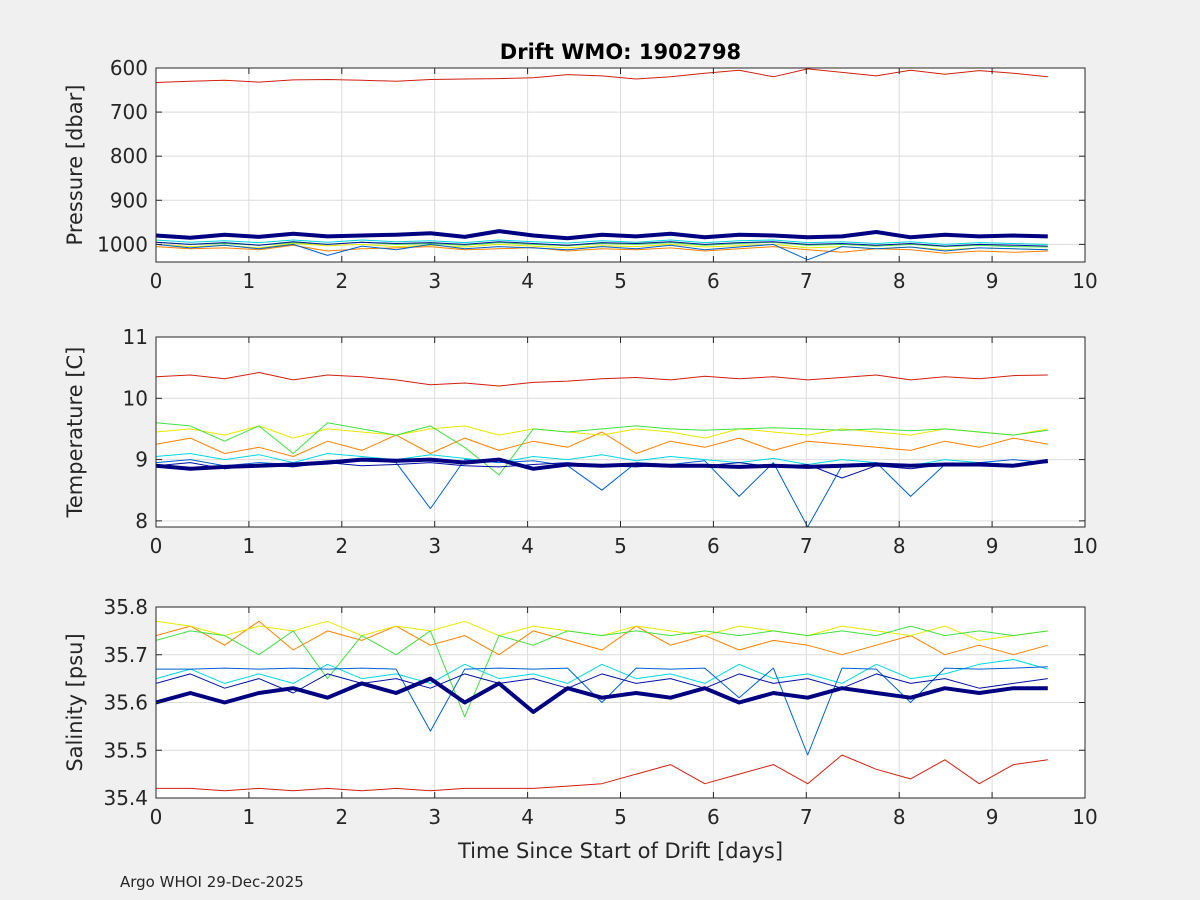 This screenshot has height=900, width=1200. What do you see at coordinates (75, 165) in the screenshot?
I see `pressure-ylabel: Pressure [dbar]` at bounding box center [75, 165].